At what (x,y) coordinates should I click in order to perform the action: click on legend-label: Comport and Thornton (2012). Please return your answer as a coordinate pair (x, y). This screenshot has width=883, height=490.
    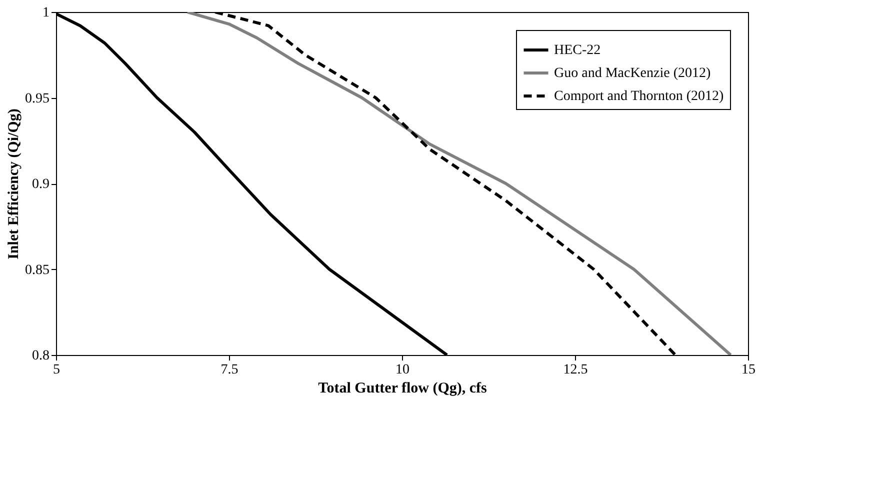
    Looking at the image, I should click on (639, 96).